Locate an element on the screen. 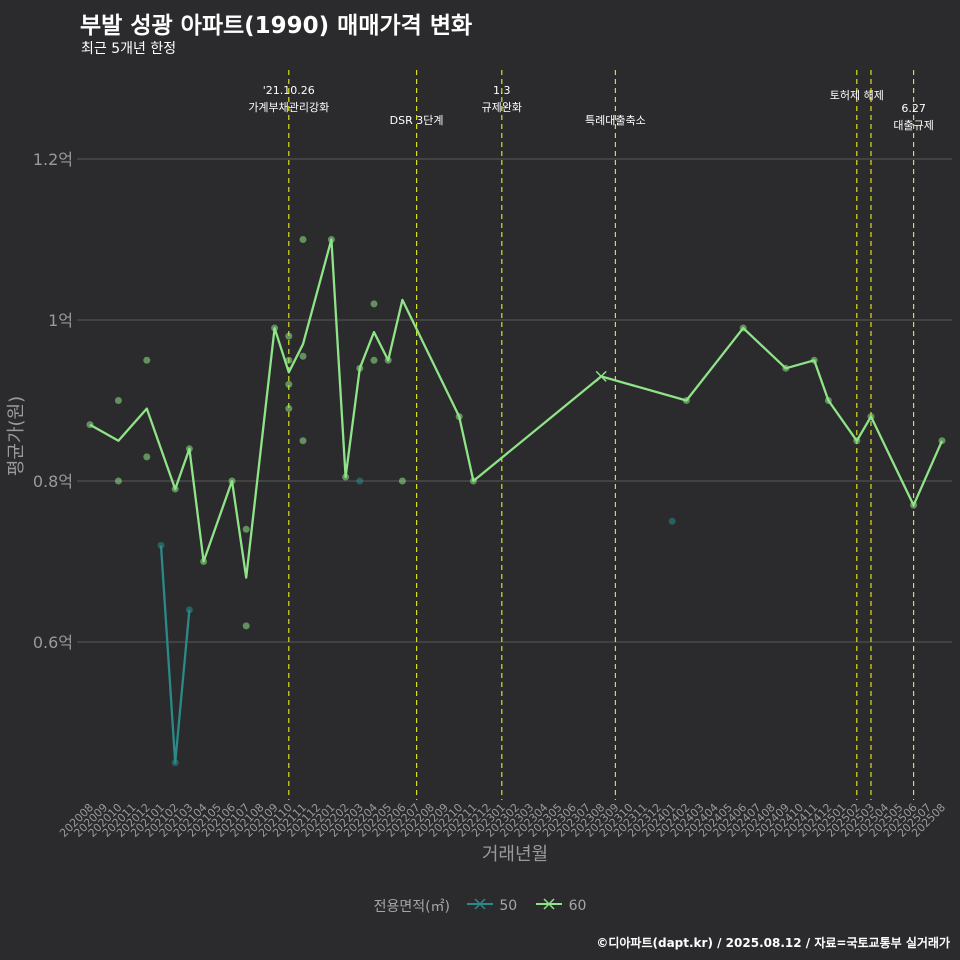 Image resolution: width=960 pixels, height=960 pixels. event-label: 토허제 해제 is located at coordinates (857, 95).